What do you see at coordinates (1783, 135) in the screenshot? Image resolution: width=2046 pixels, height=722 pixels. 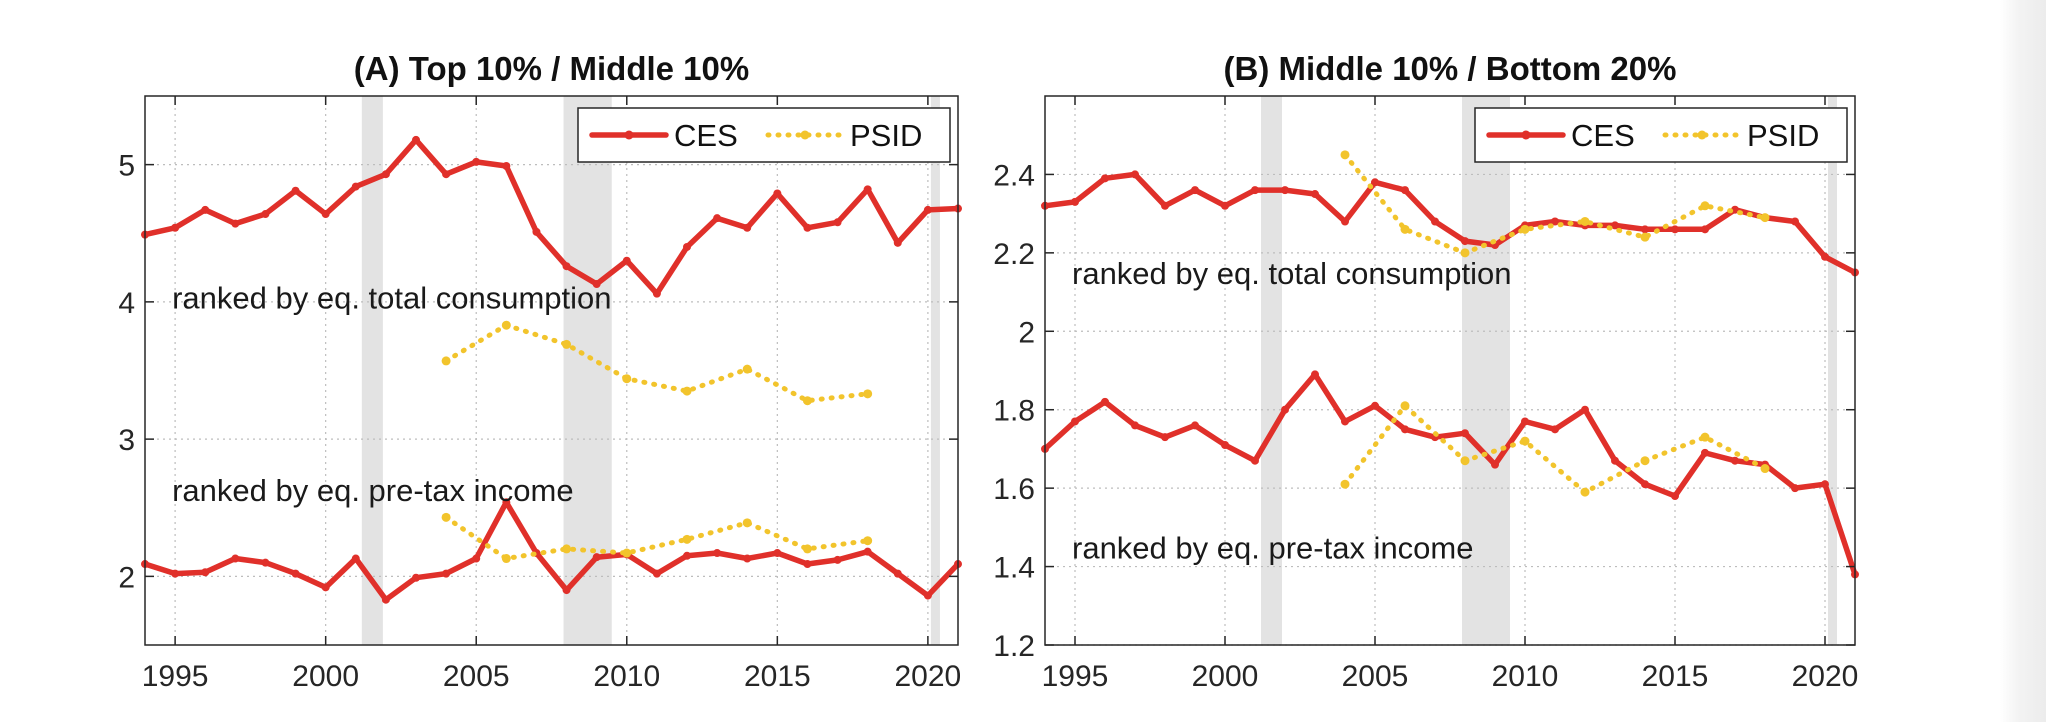 I see `legend-psid-label: PSID` at bounding box center [1783, 135].